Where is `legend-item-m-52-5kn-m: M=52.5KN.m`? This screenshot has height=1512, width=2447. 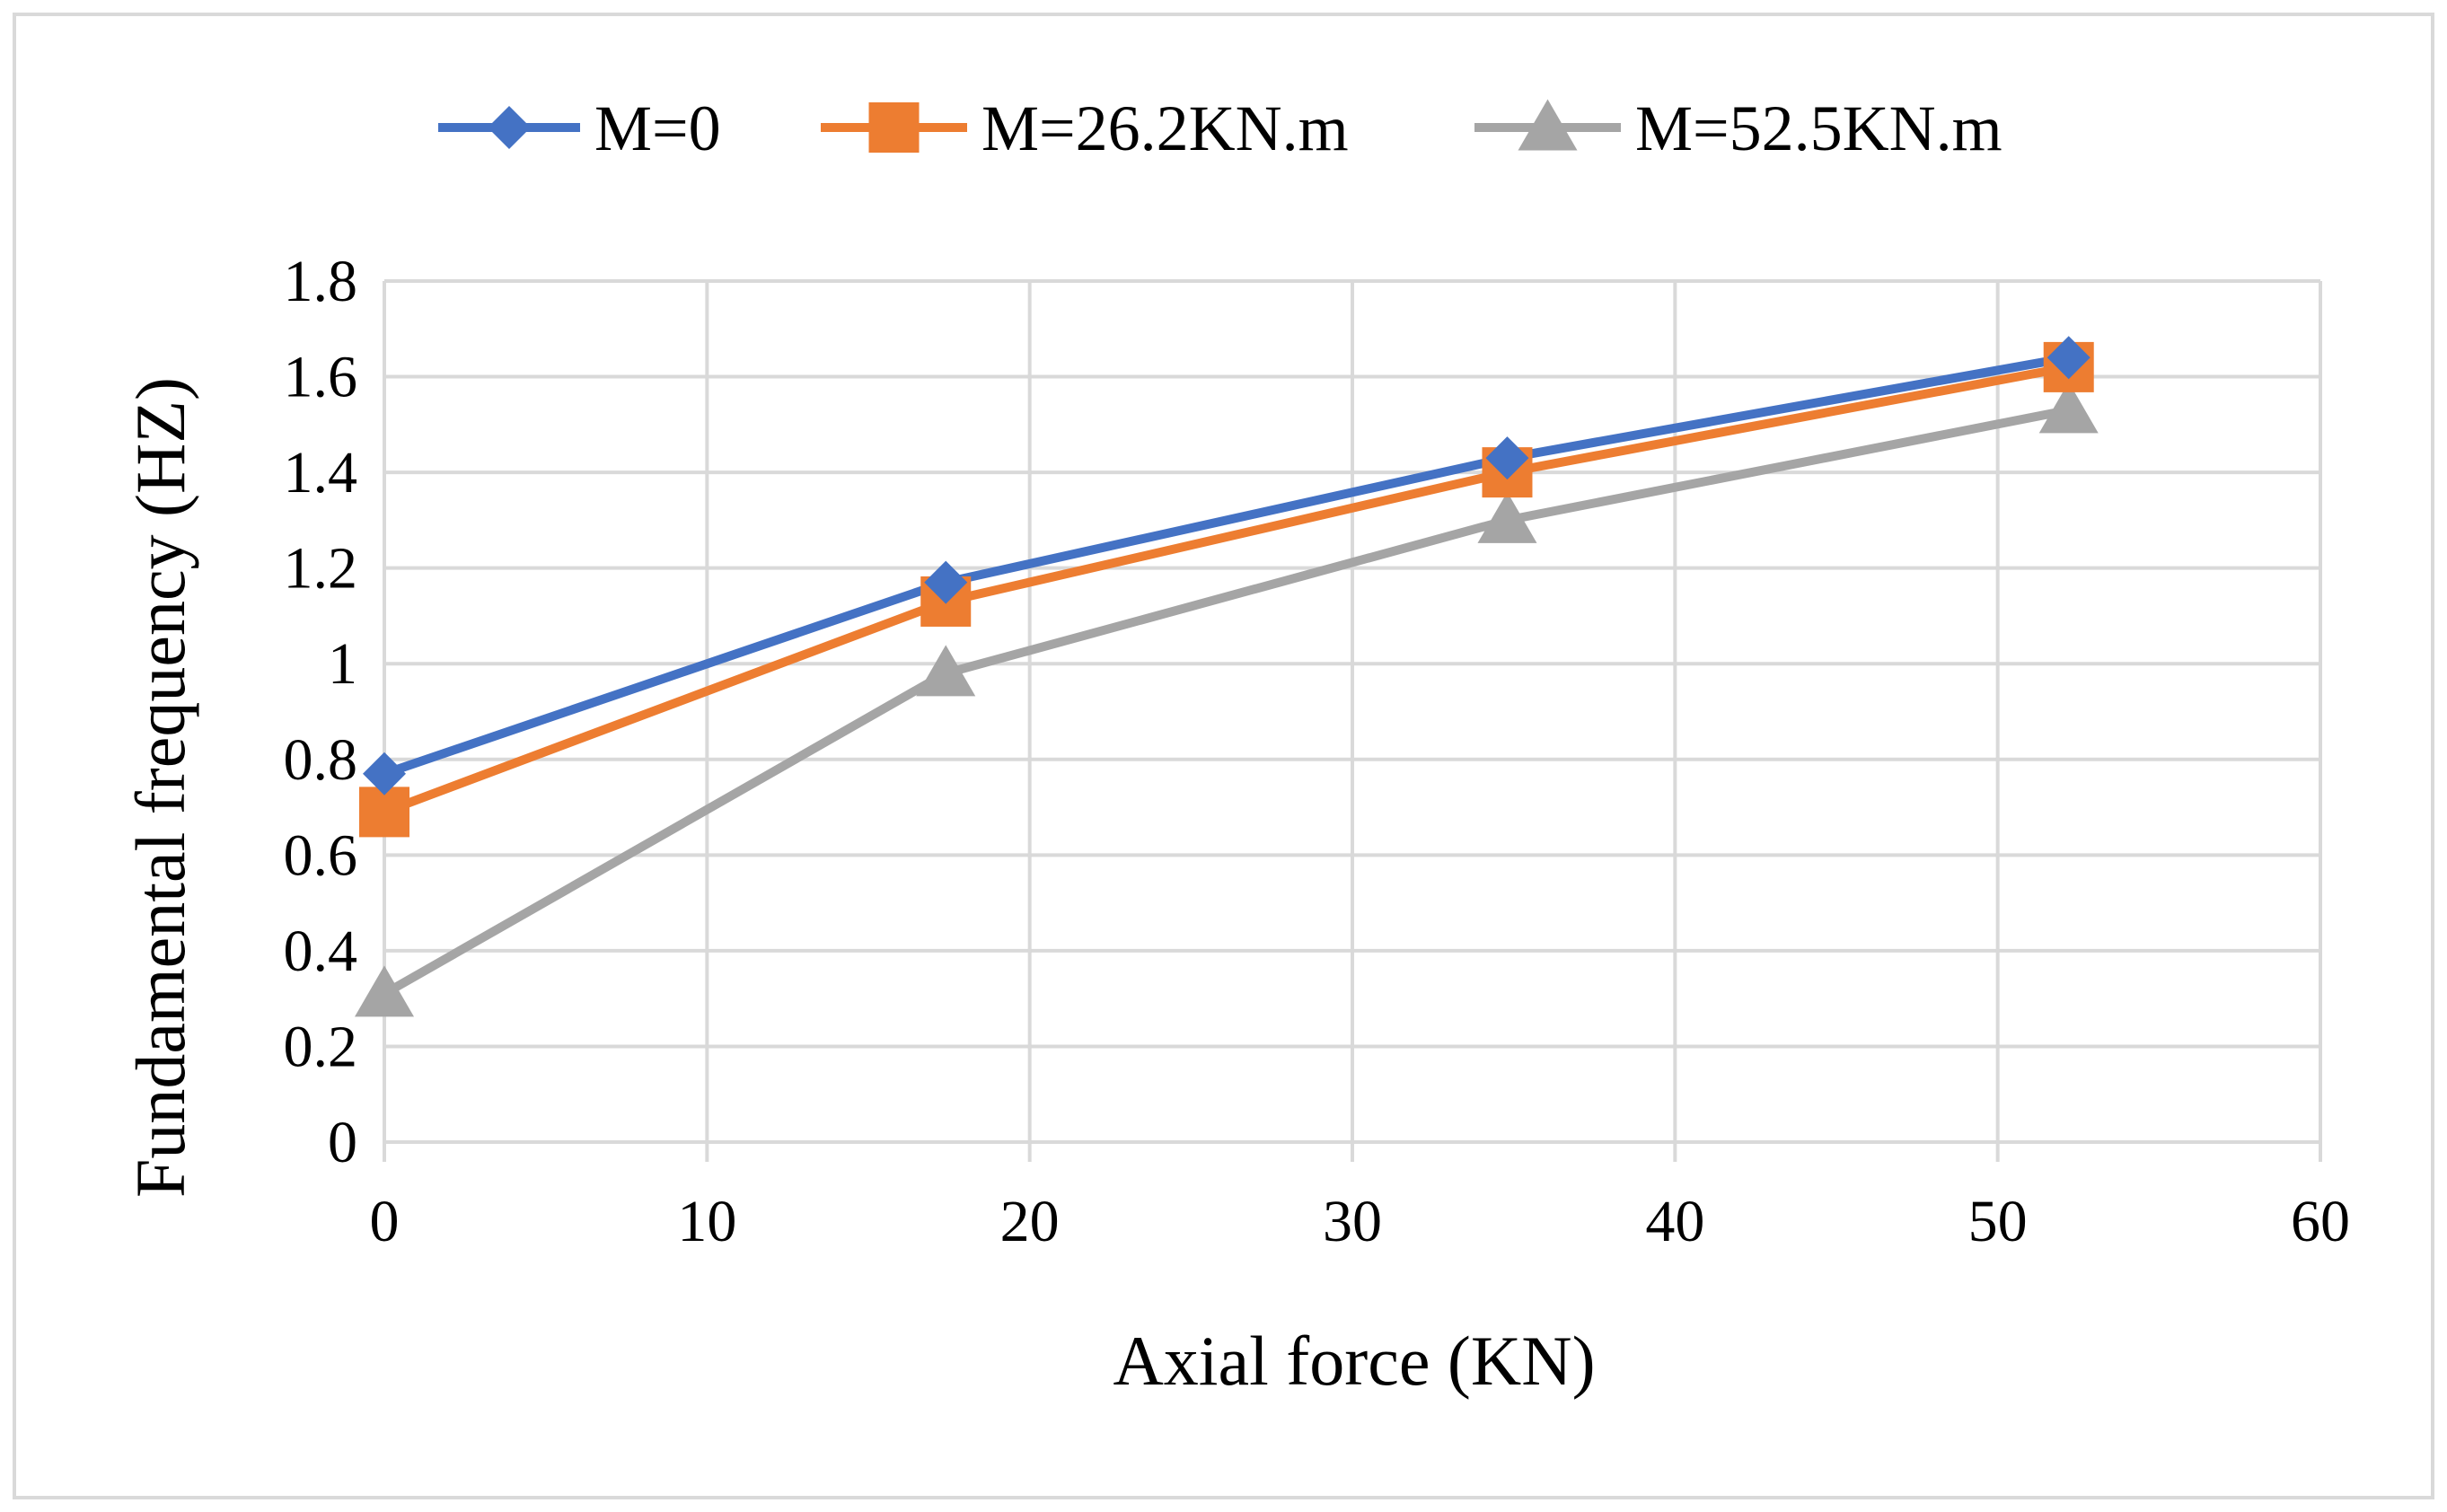 legend-item-m-52-5kn-m: M=52.5KN.m is located at coordinates (1738, 128).